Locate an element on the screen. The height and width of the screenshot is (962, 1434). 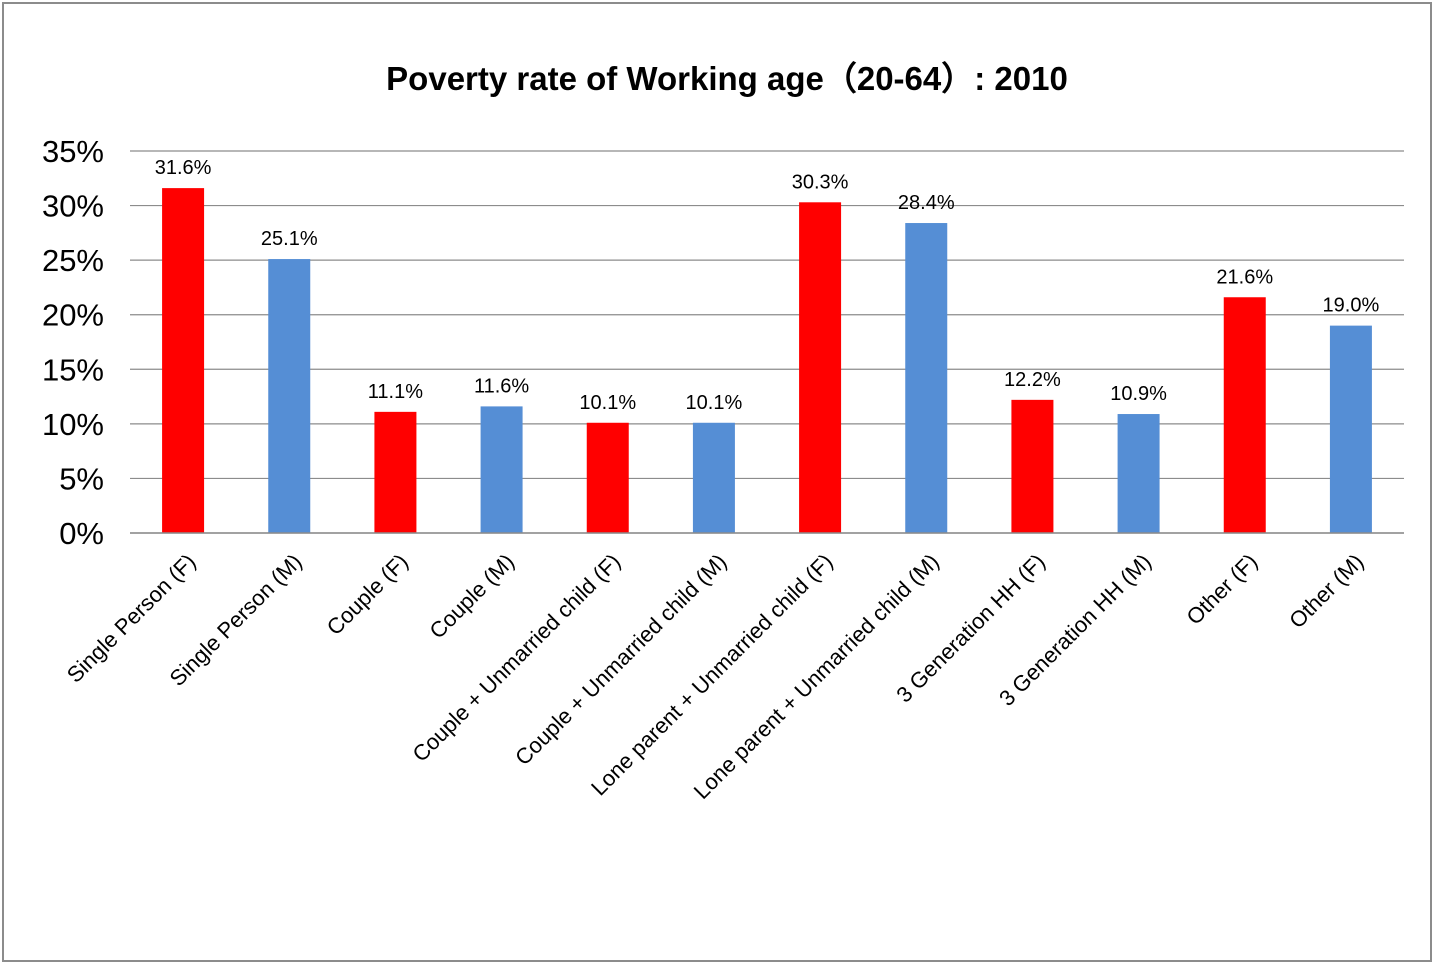
y-tick-label: 20% is located at coordinates (73, 315).